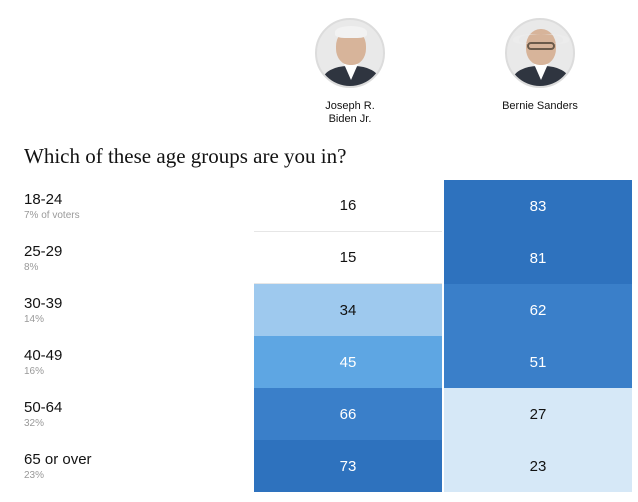  I want to click on sanders-value-cell: 83, so click(538, 206).